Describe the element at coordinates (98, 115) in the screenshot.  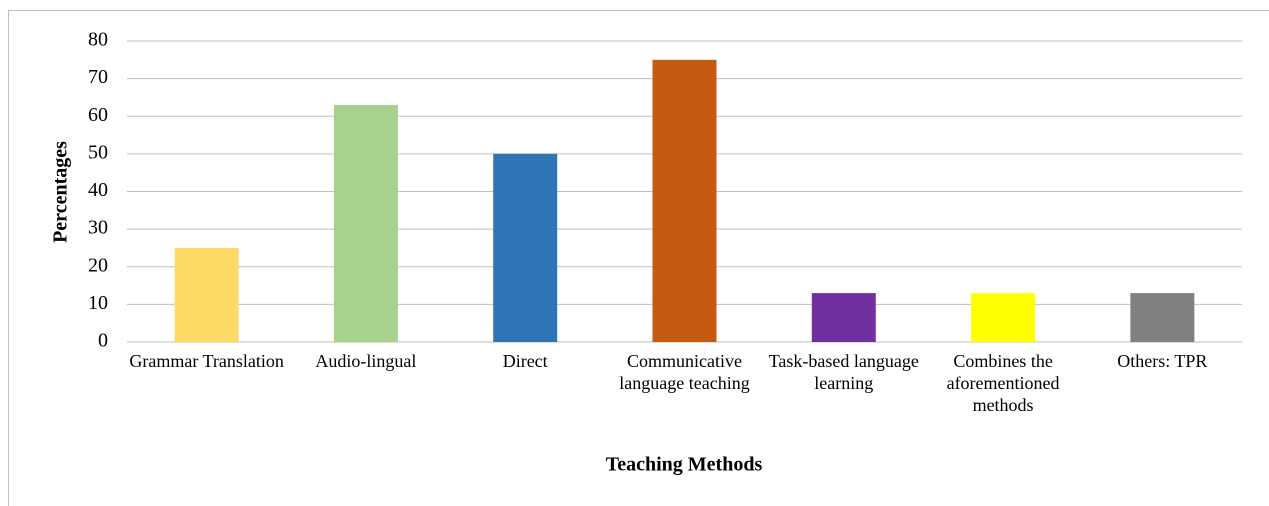
I see `y-tick-label: 60` at that location.